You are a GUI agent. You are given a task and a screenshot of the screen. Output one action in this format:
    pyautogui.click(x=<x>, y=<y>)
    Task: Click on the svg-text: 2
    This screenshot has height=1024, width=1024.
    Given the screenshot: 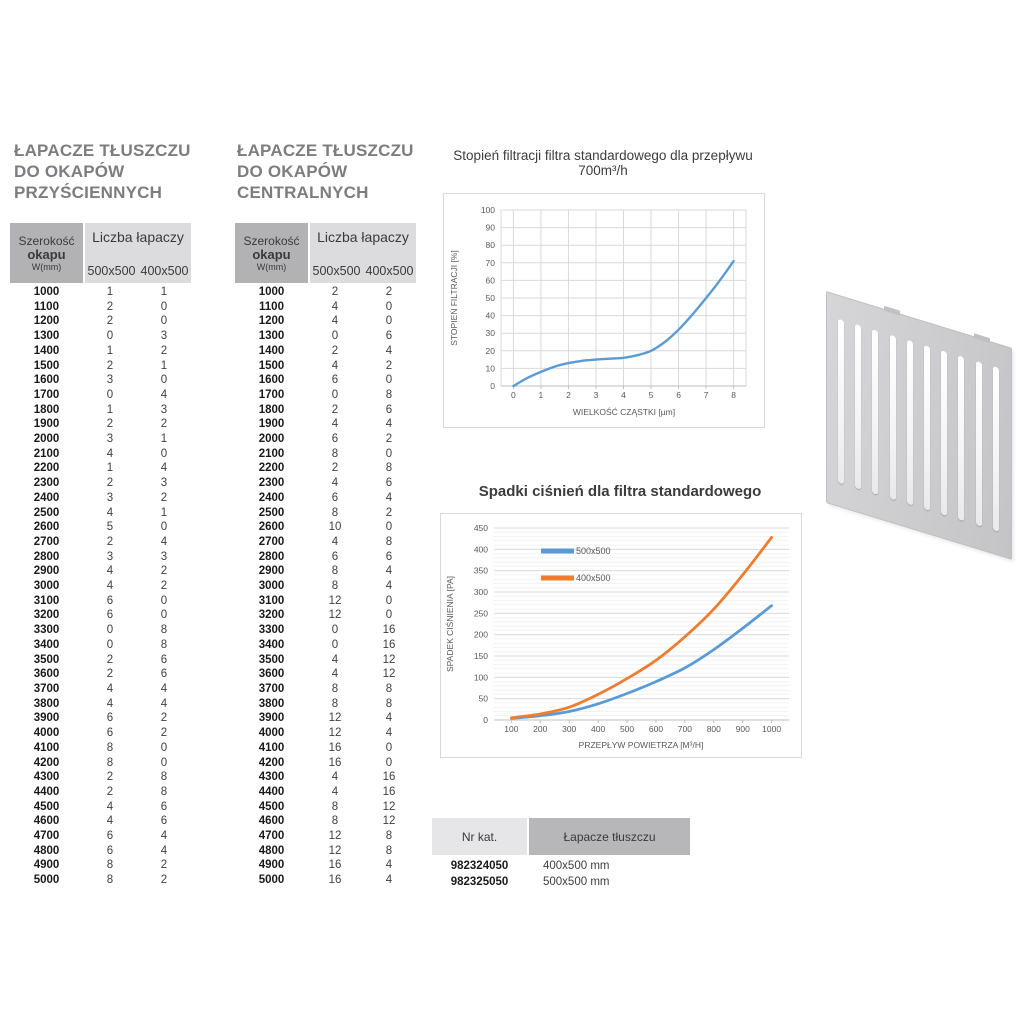 What is the action you would take?
    pyautogui.click(x=568, y=395)
    